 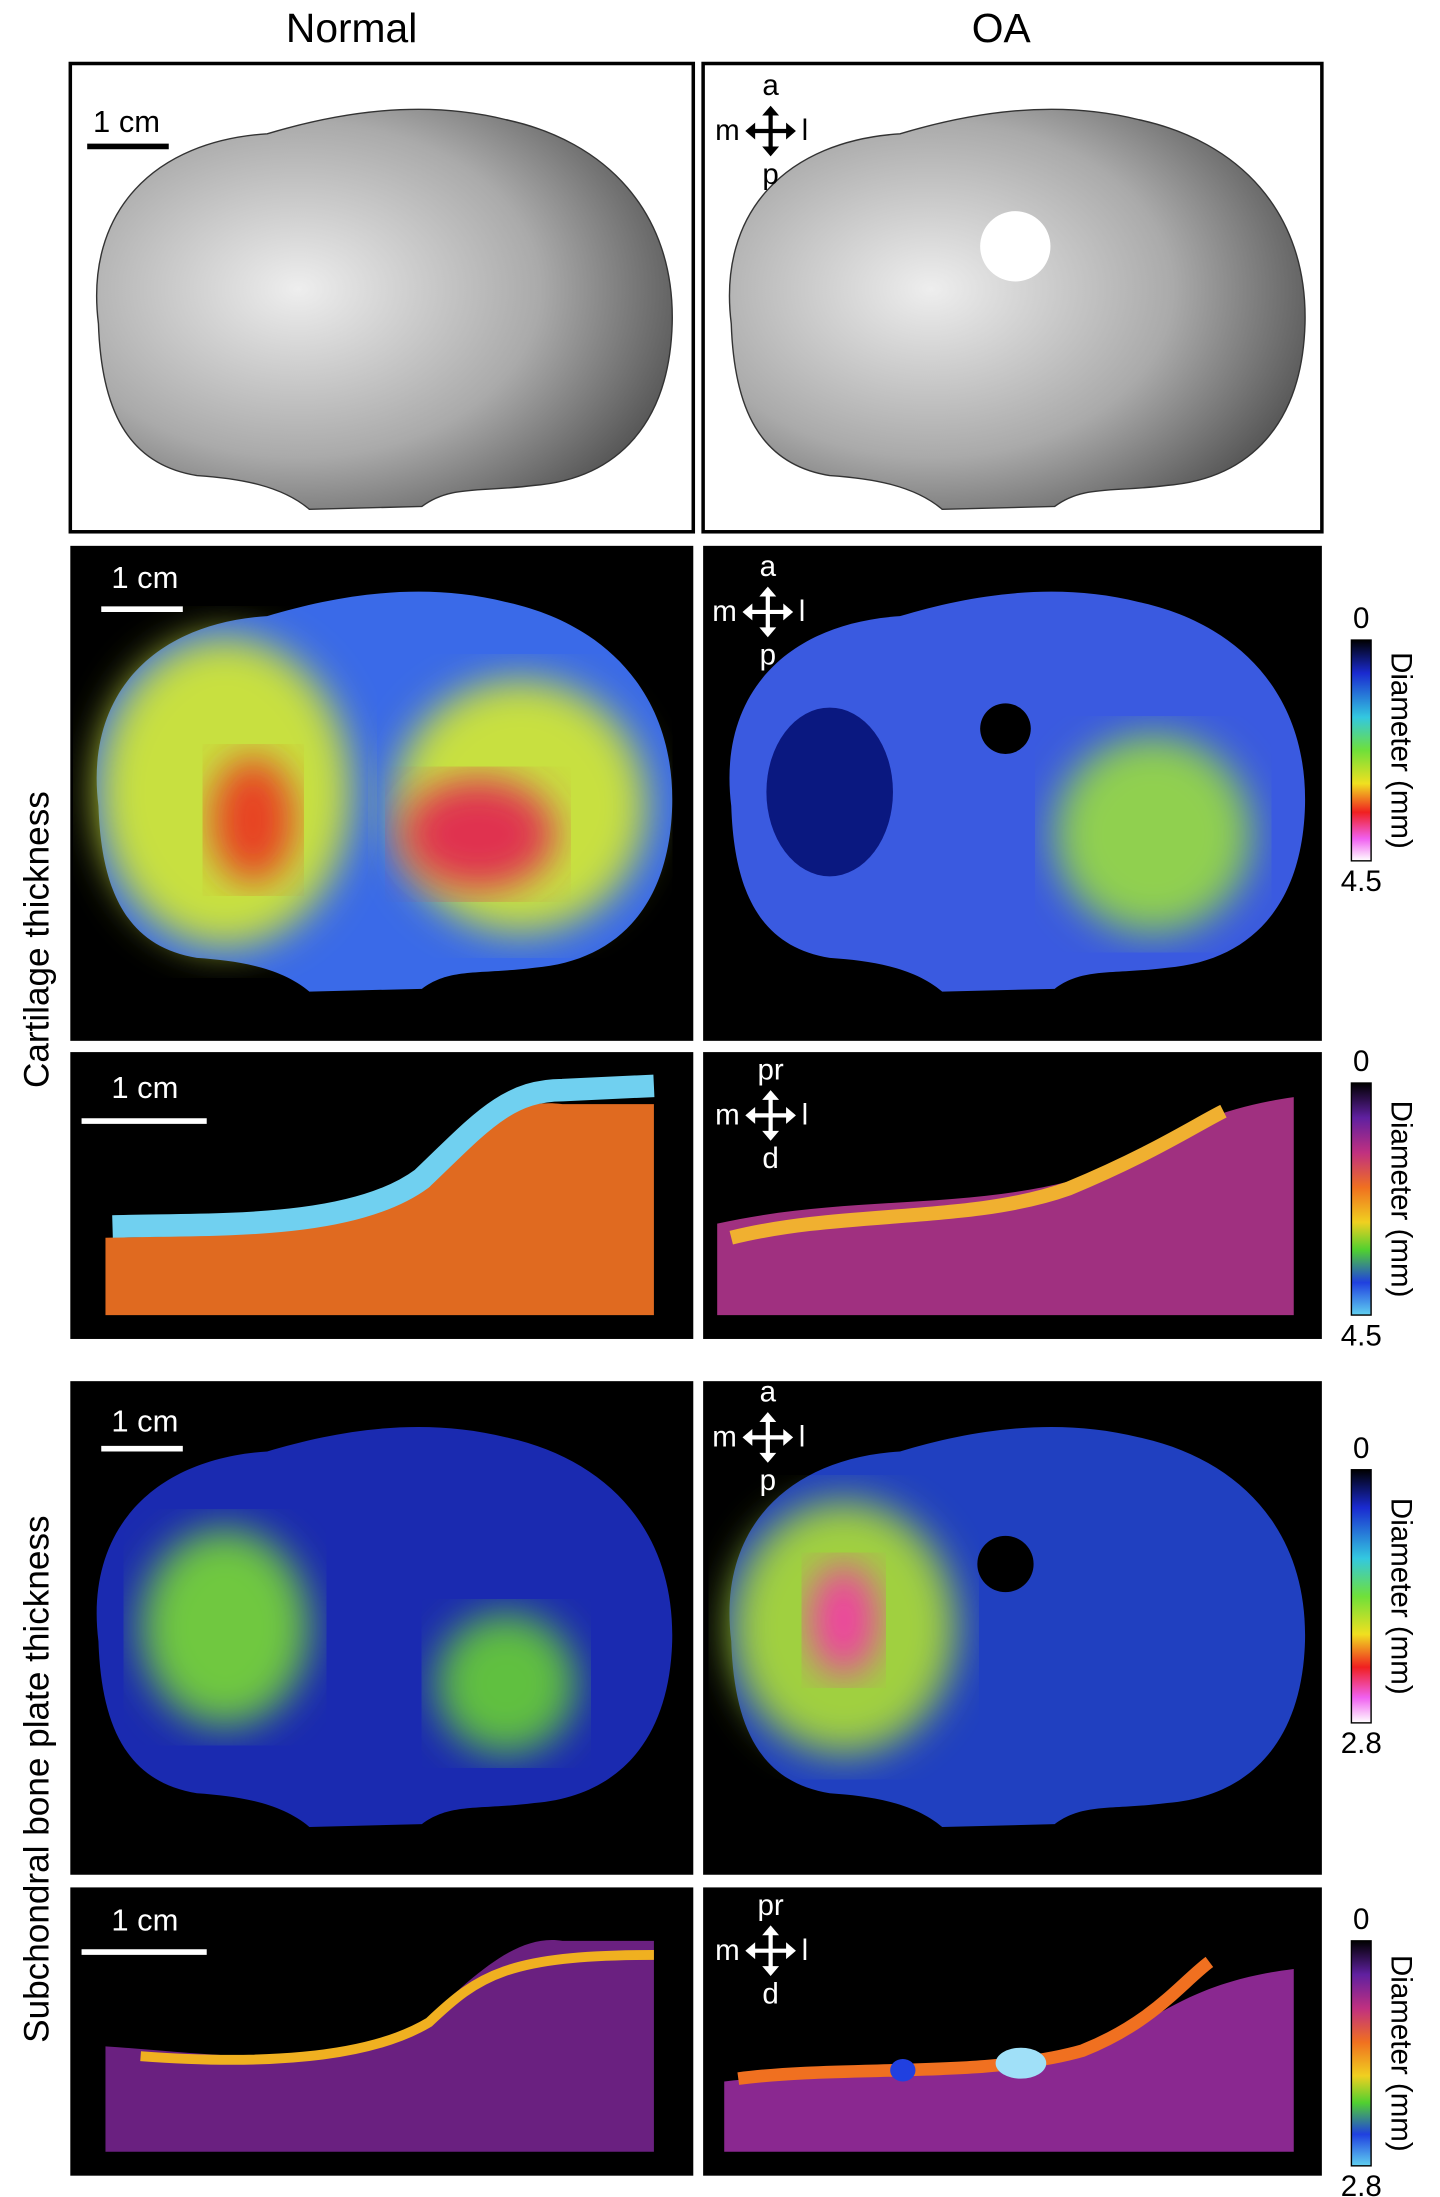 What do you see at coordinates (351, 28) in the screenshot?
I see `column-header: Normal` at bounding box center [351, 28].